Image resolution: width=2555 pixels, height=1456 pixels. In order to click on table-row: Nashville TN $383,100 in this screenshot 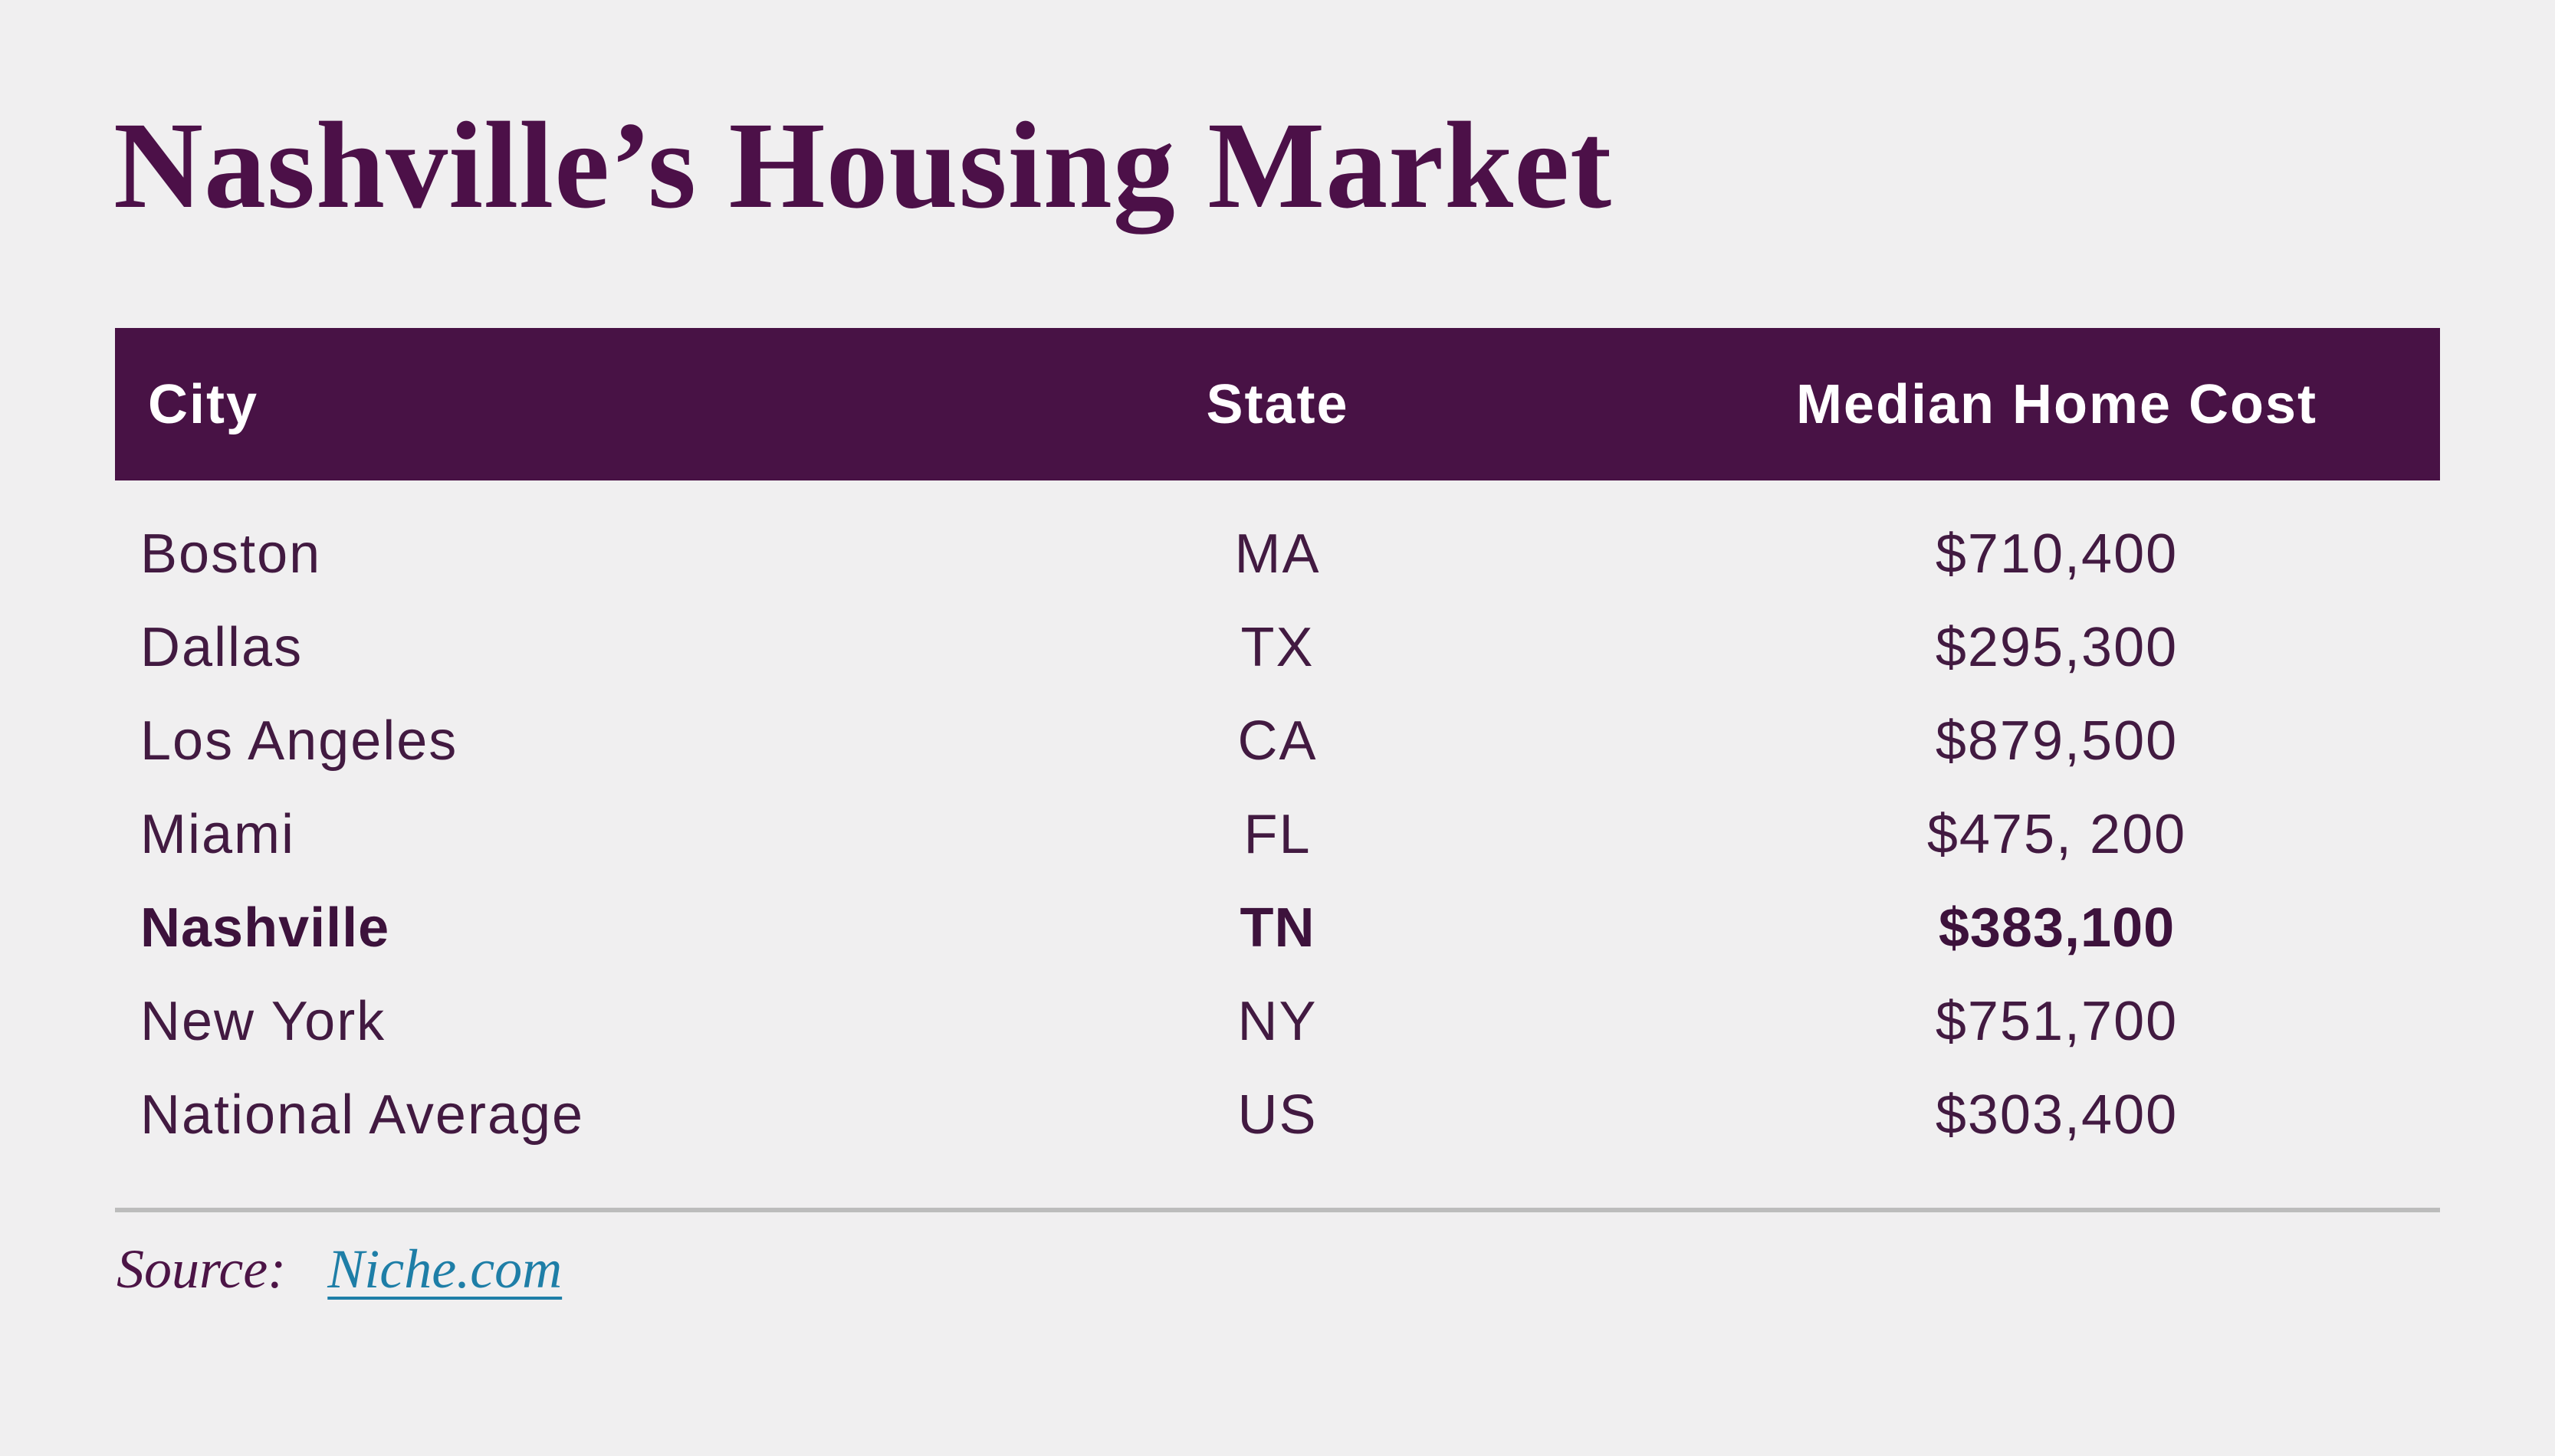, I will do `click(1277, 928)`.